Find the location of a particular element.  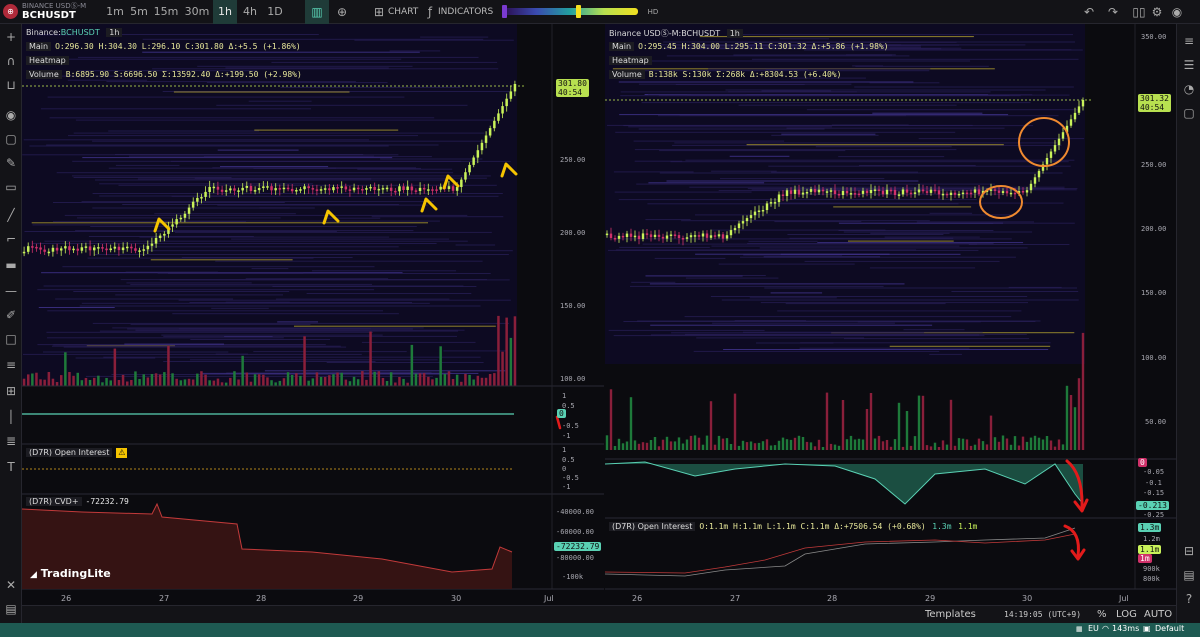

tab-30m: 30m is located at coordinates (197, 11).